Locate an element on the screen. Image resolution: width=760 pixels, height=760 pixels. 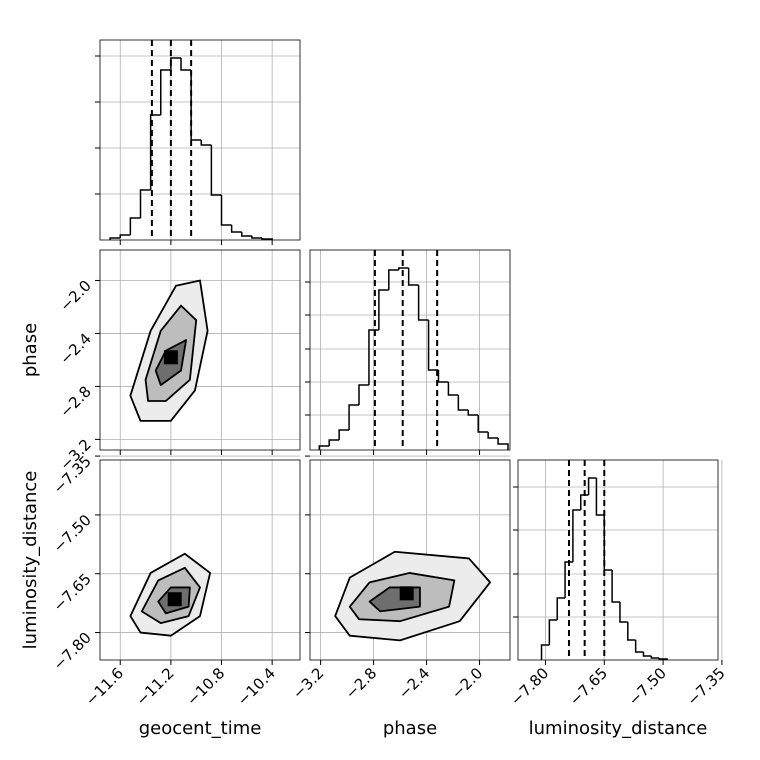
x-tick-label: −2.8 is located at coordinates (361, 683).